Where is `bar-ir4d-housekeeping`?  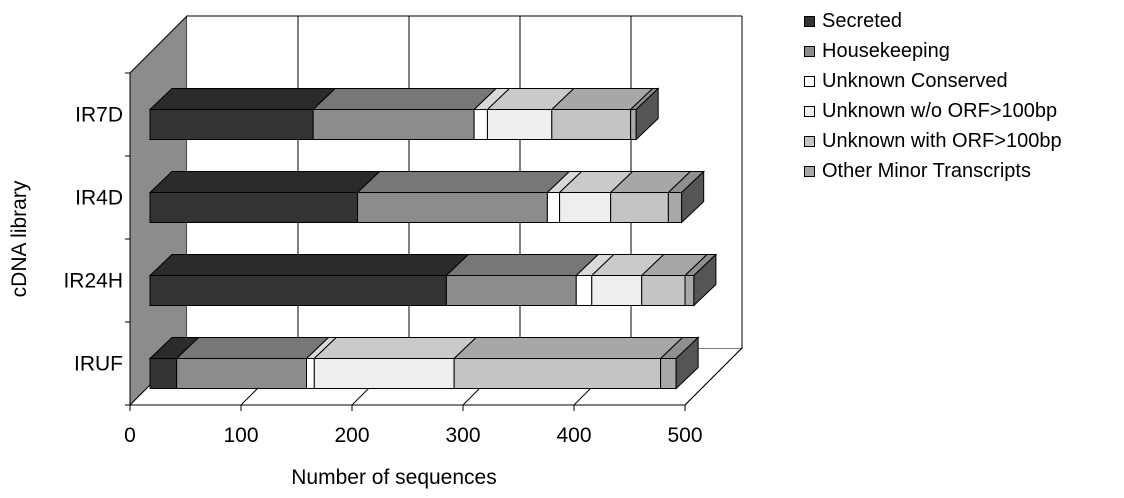 bar-ir4d-housekeeping is located at coordinates (452, 207).